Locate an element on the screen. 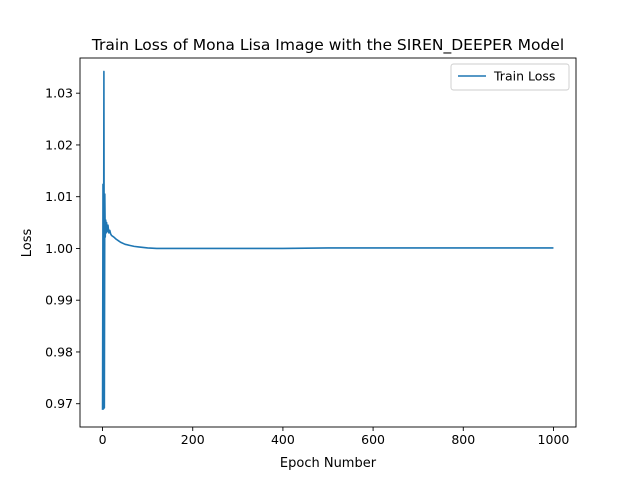 This screenshot has height=480, width=640. y-tick-label: 1.00 is located at coordinates (59, 248).